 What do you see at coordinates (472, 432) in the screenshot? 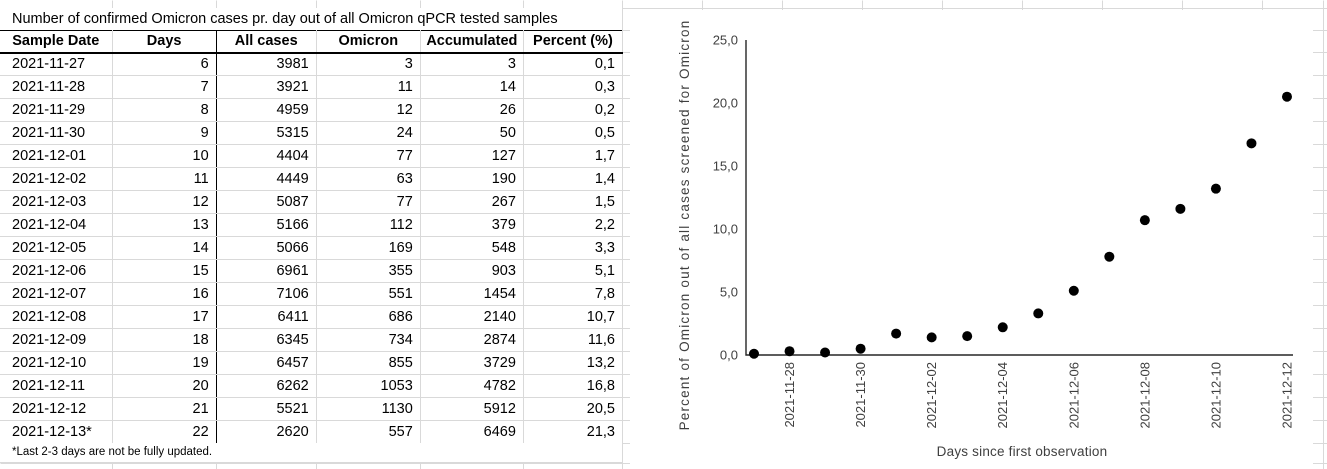
I see `value-cell: 6469` at bounding box center [472, 432].